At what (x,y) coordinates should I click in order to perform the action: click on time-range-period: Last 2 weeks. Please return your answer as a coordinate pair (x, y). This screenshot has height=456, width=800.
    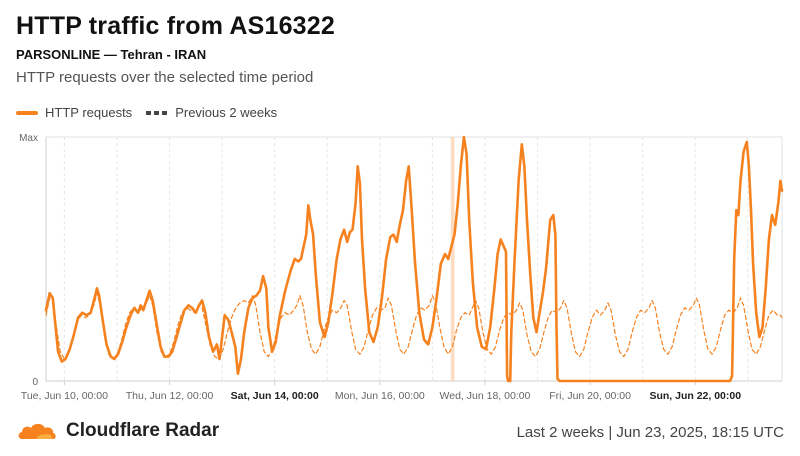
    Looking at the image, I should click on (560, 432).